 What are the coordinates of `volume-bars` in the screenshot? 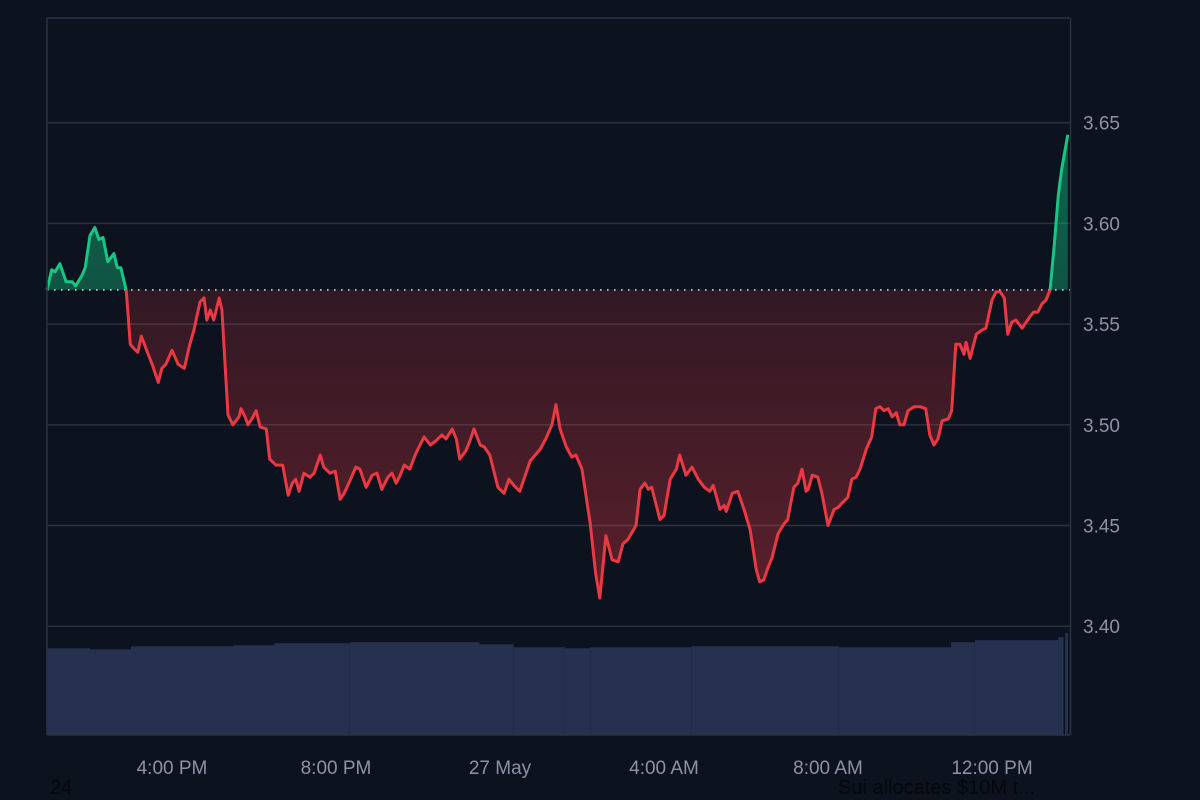 It's located at (557, 684).